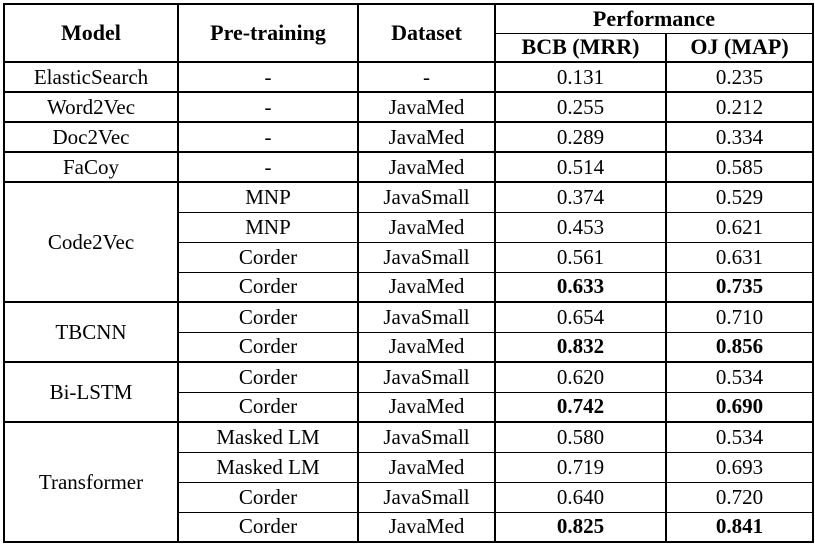 This screenshot has width=815, height=554. Describe the element at coordinates (91, 106) in the screenshot. I see `model-cell: Word2Vec` at that location.